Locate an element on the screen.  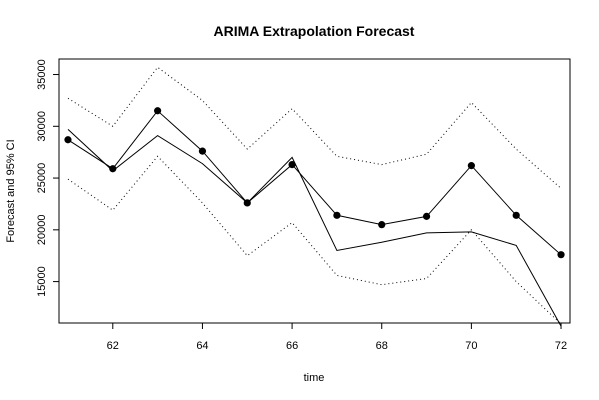
x-tick-label: 68 is located at coordinates (382, 346).